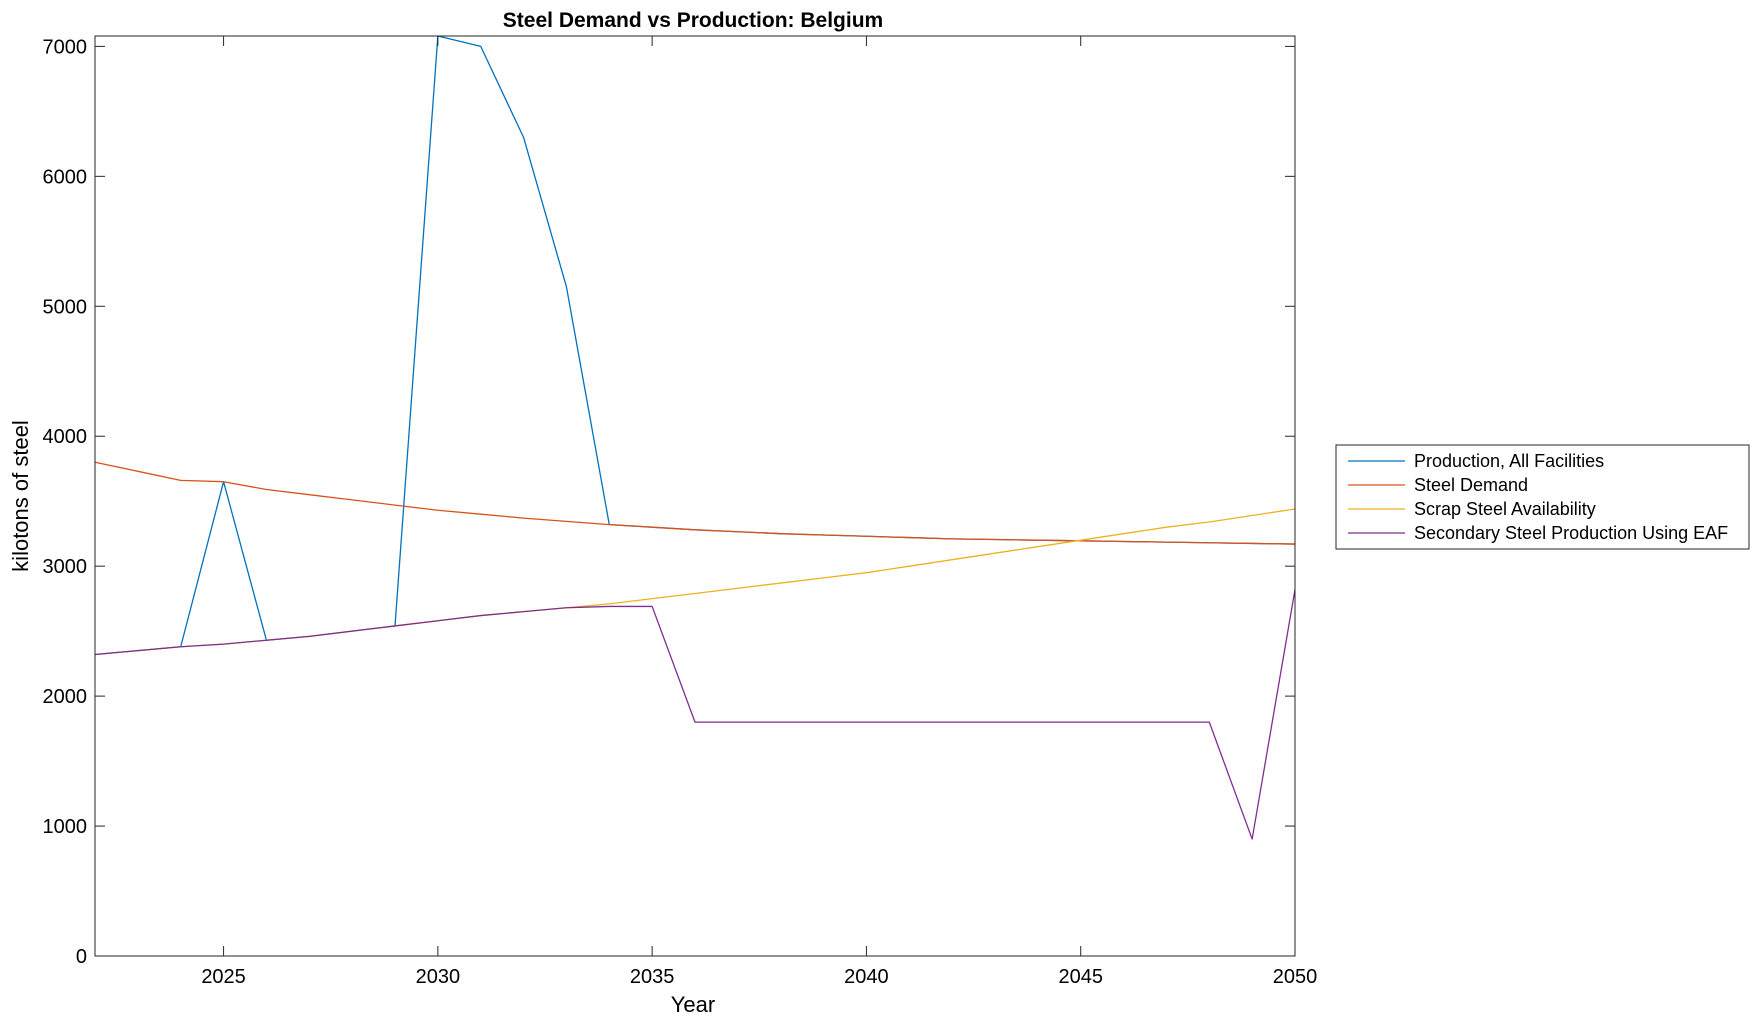 The height and width of the screenshot is (1021, 1756). Describe the element at coordinates (65, 307) in the screenshot. I see `y-tick-label: 5000` at that location.